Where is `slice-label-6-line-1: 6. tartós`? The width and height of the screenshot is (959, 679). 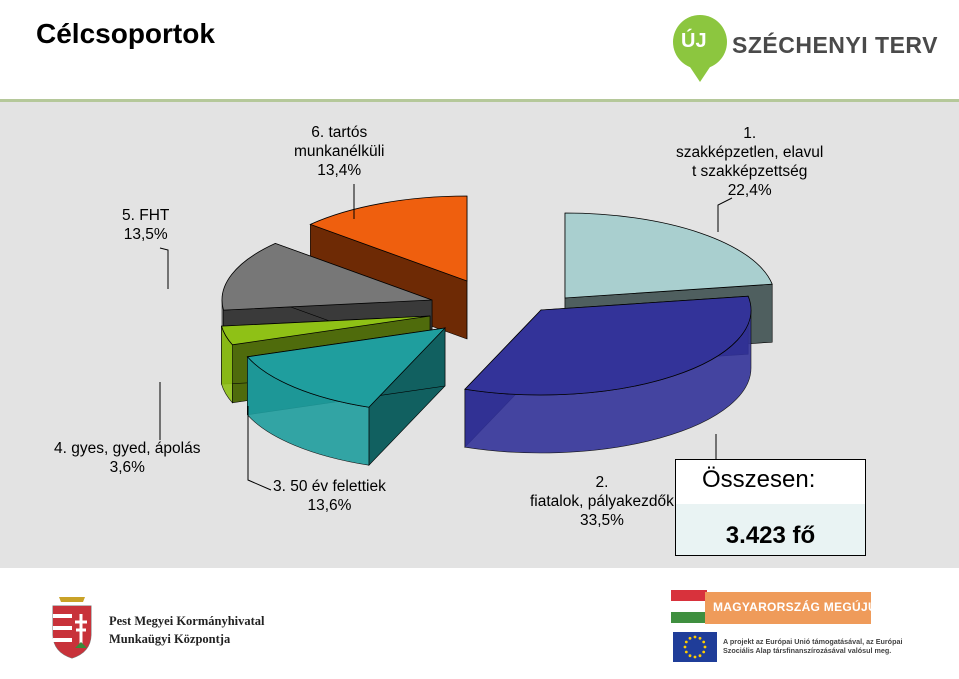 slice-label-6-line-1: 6. tartós is located at coordinates (339, 132).